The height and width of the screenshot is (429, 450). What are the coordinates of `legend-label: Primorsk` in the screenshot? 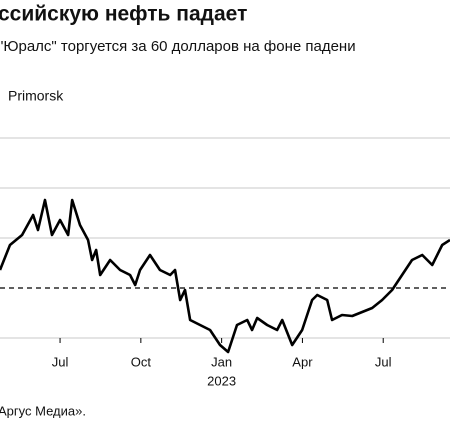 It's located at (36, 96).